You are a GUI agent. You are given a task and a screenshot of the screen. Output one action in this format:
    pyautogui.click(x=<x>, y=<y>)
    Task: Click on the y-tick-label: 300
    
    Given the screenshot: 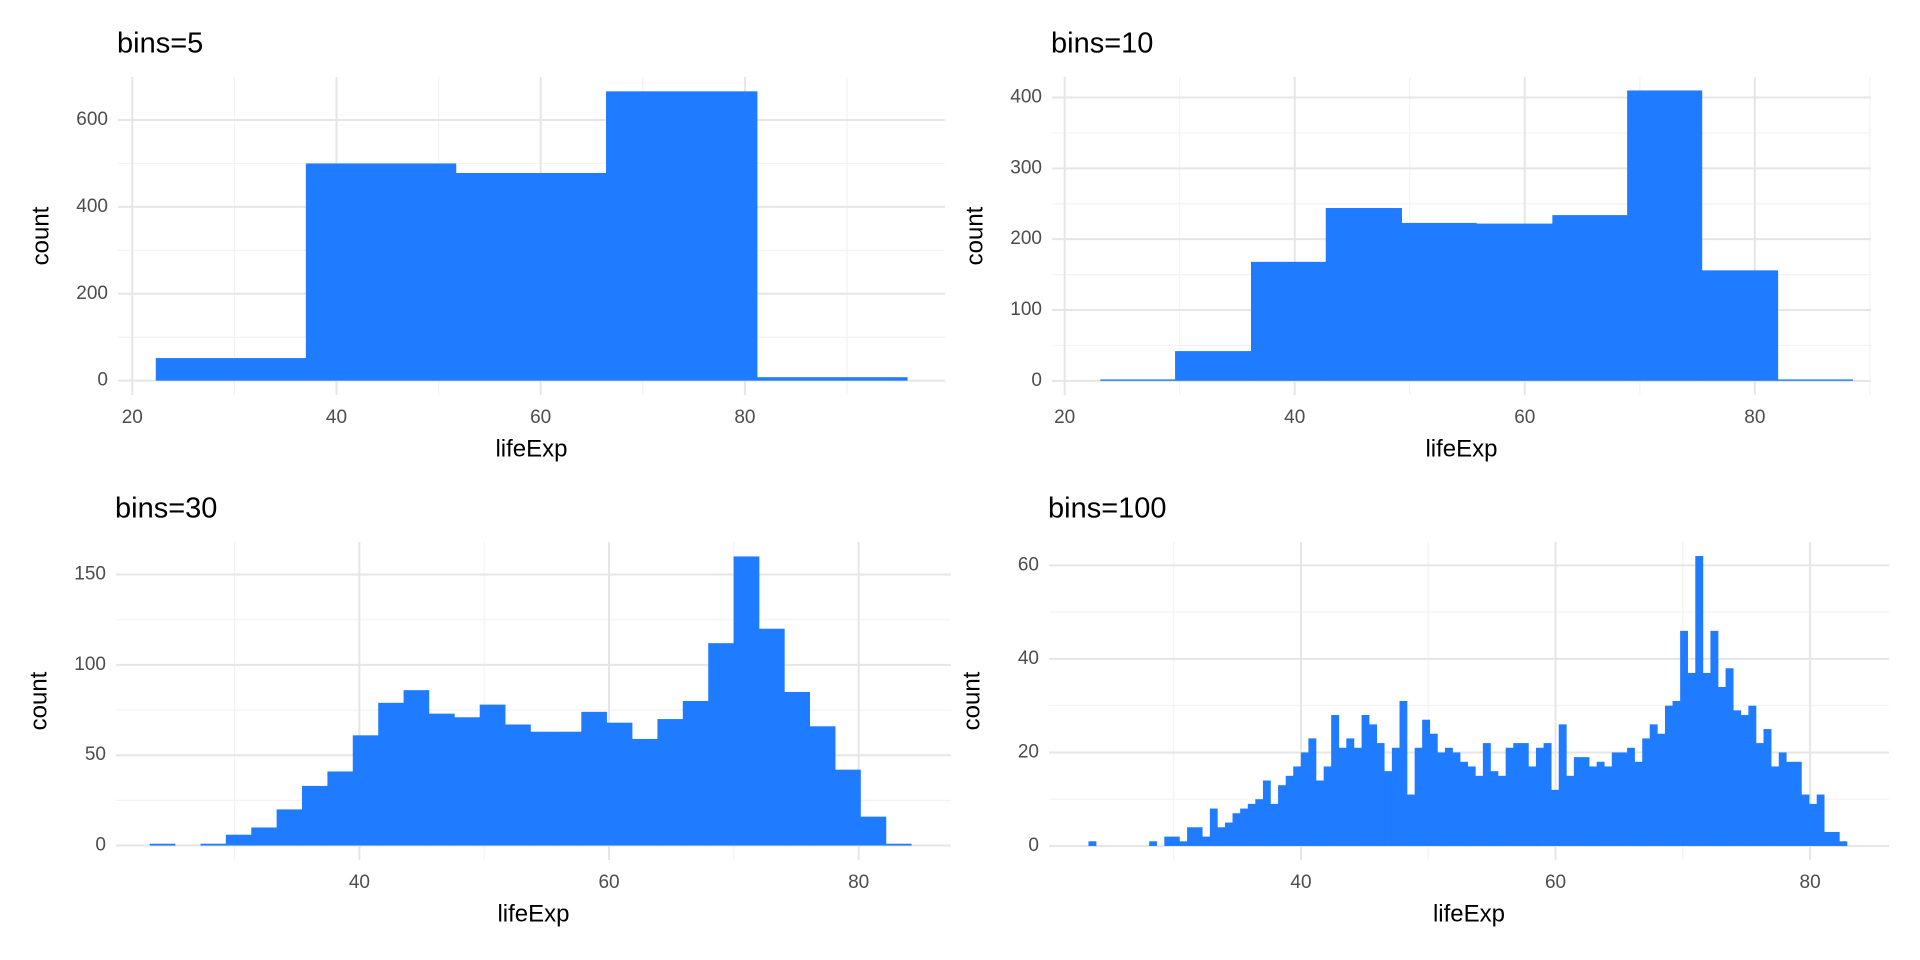 What is the action you would take?
    pyautogui.click(x=1026, y=167)
    